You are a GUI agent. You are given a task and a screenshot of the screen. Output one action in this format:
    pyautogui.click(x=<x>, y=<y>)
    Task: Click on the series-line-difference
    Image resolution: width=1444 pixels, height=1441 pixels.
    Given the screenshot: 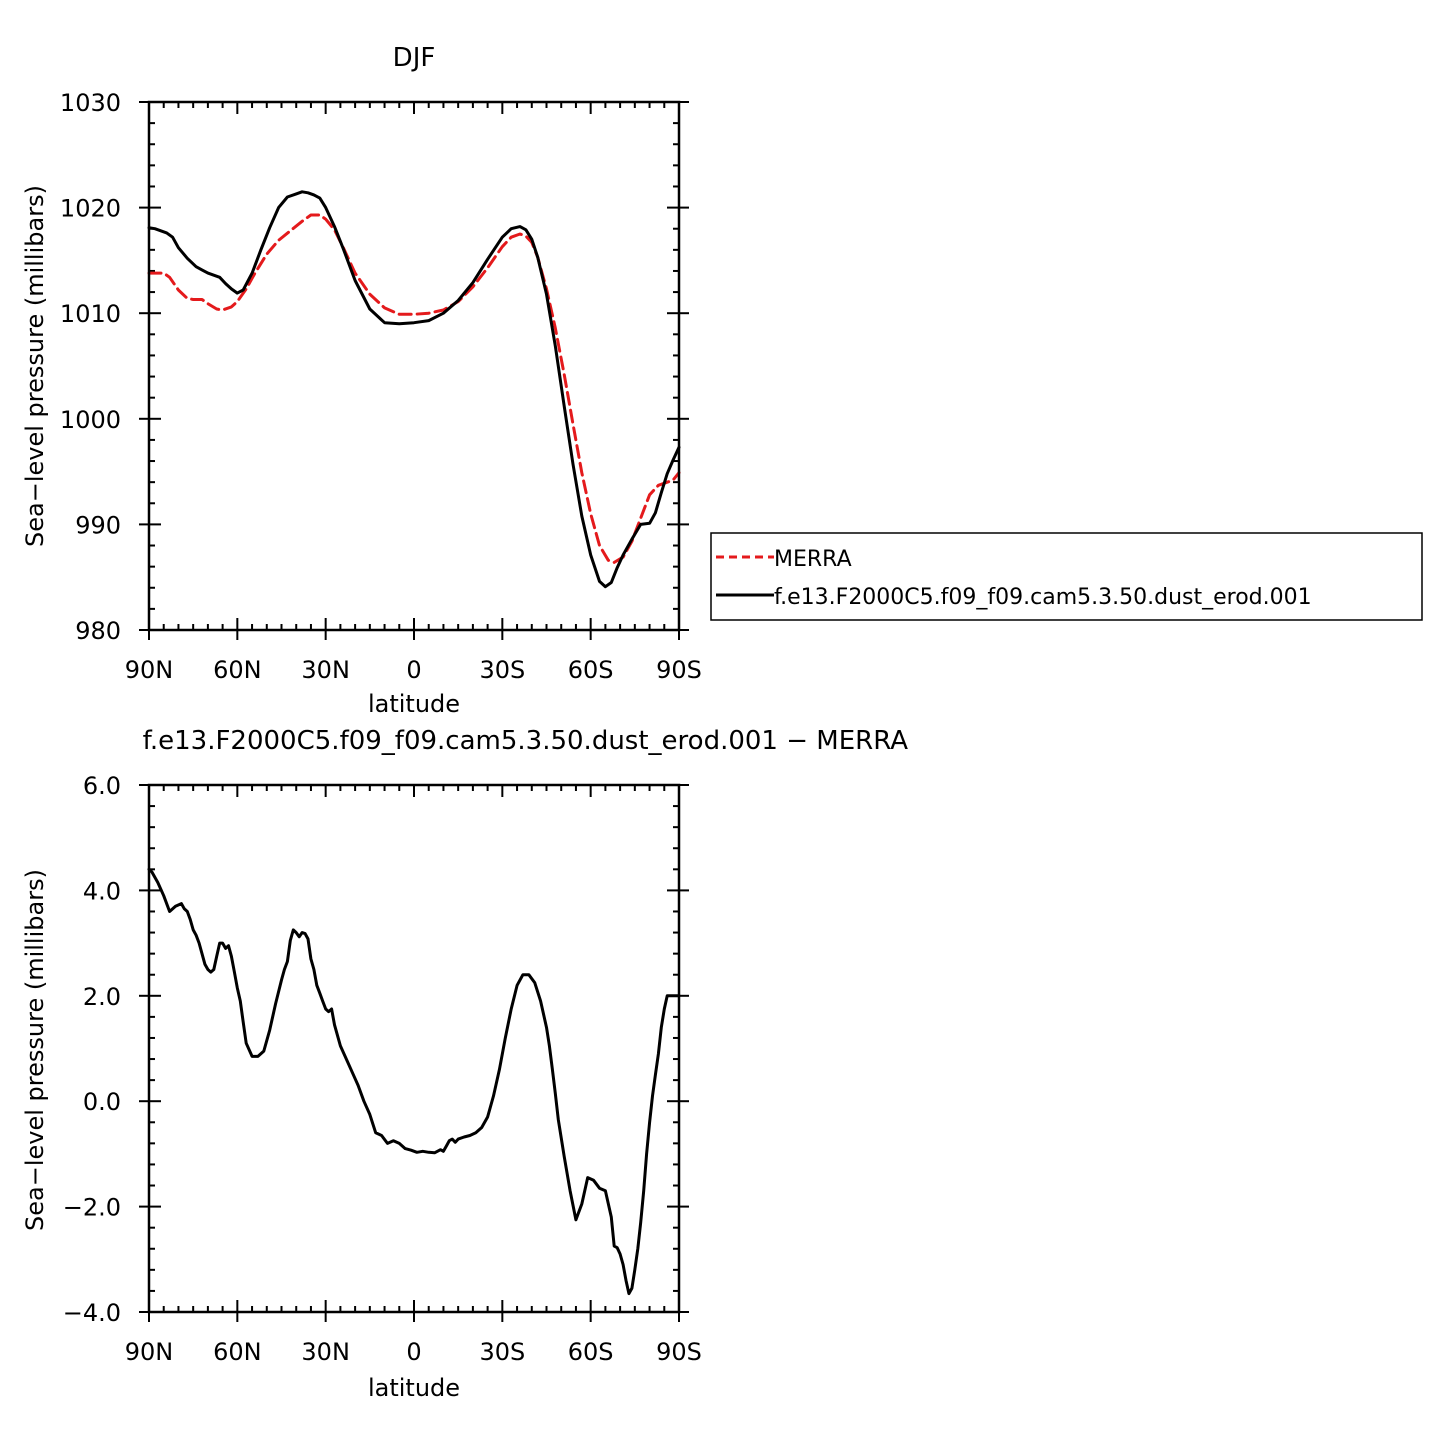 What is the action you would take?
    pyautogui.click(x=414, y=1081)
    